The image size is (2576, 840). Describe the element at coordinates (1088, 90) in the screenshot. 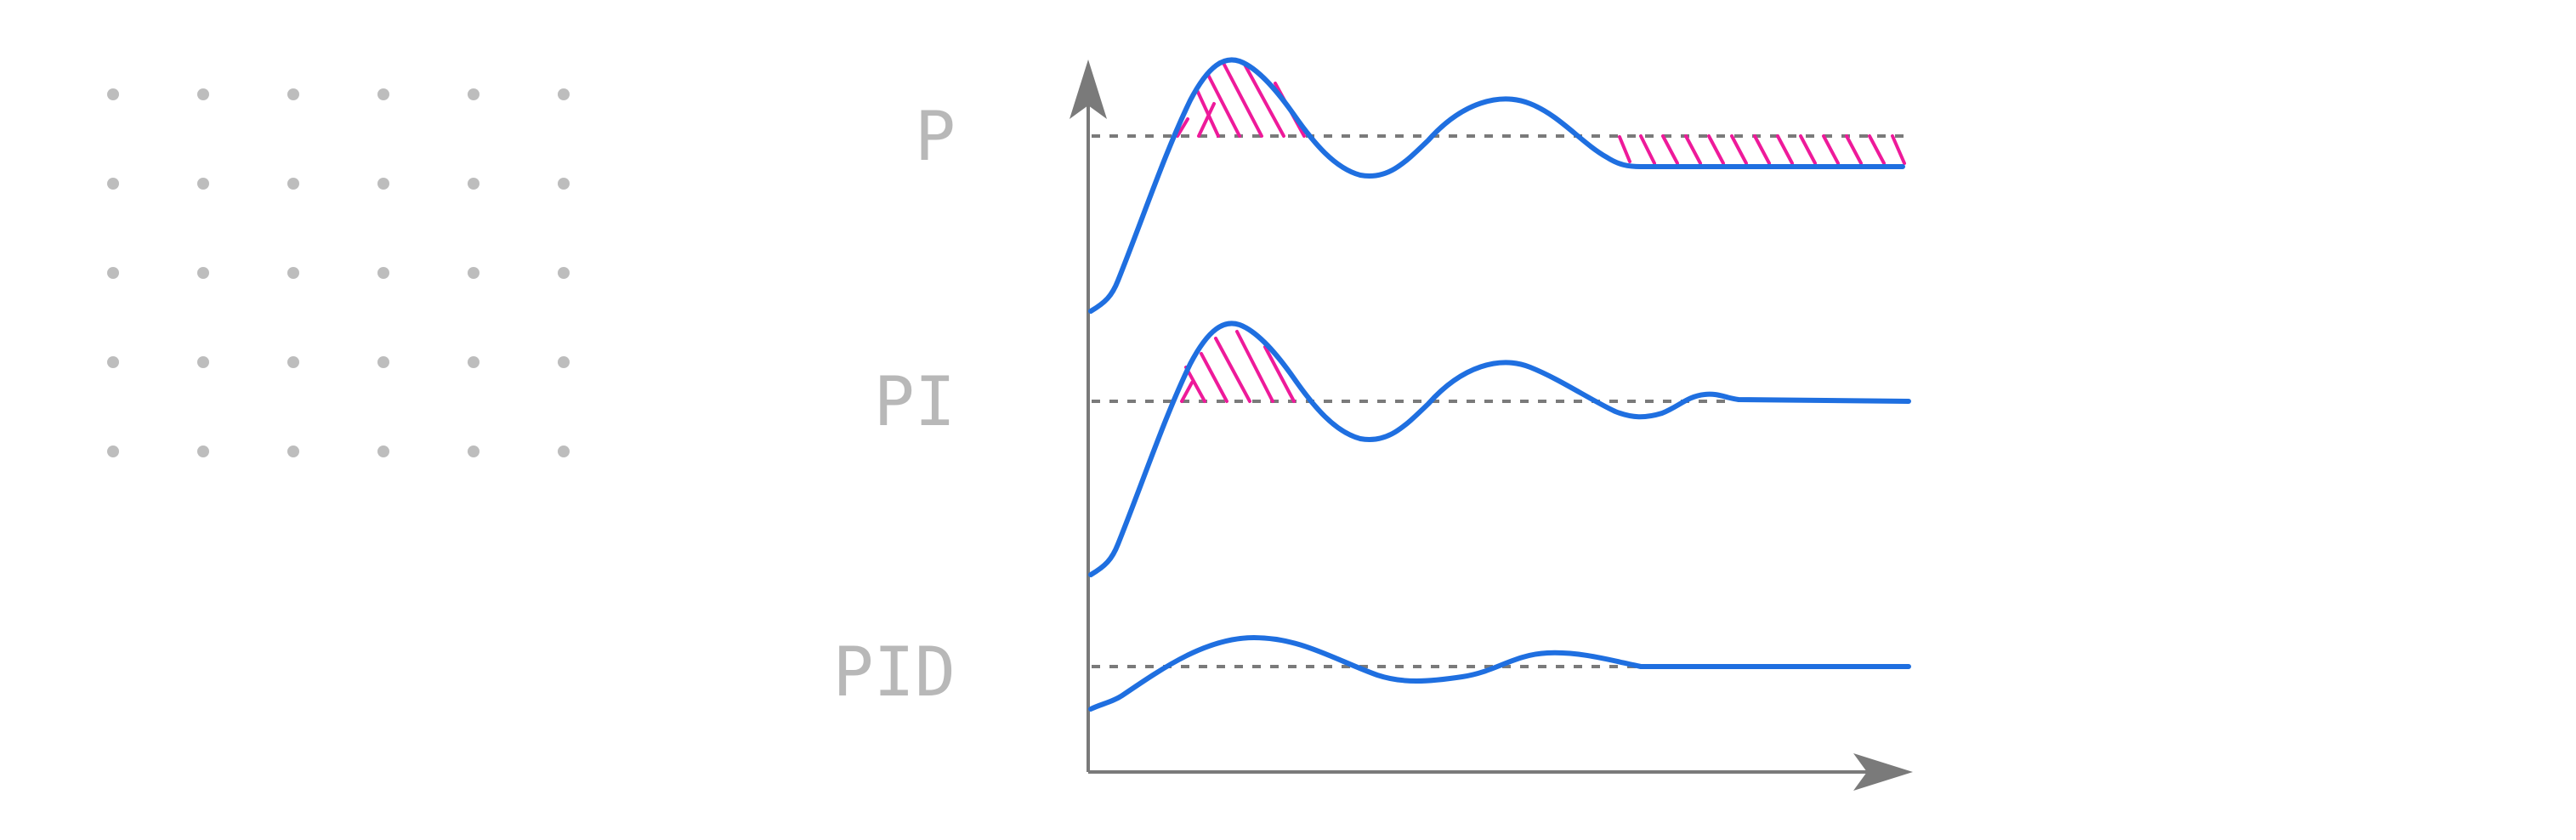

I see `y-axis-arrowhead` at that location.